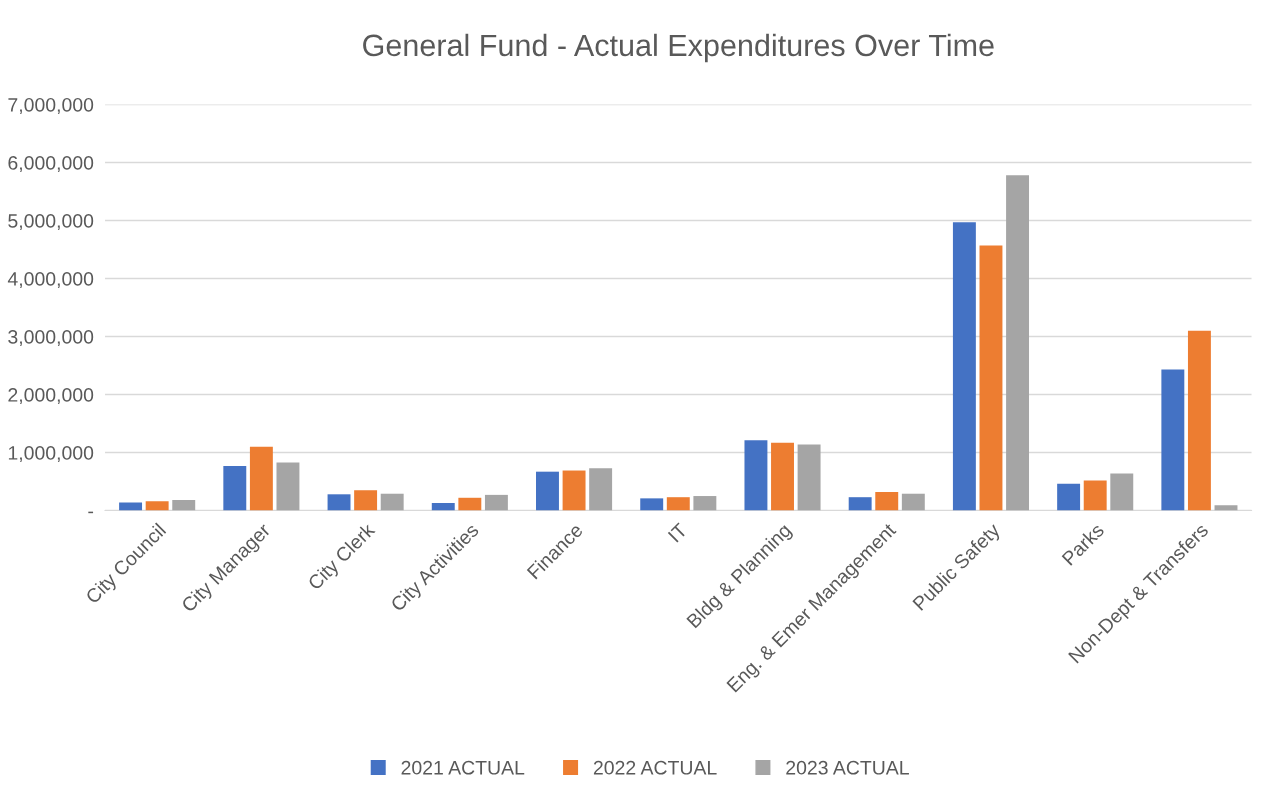  I want to click on y-tick-label: 7,000,000, so click(51, 106).